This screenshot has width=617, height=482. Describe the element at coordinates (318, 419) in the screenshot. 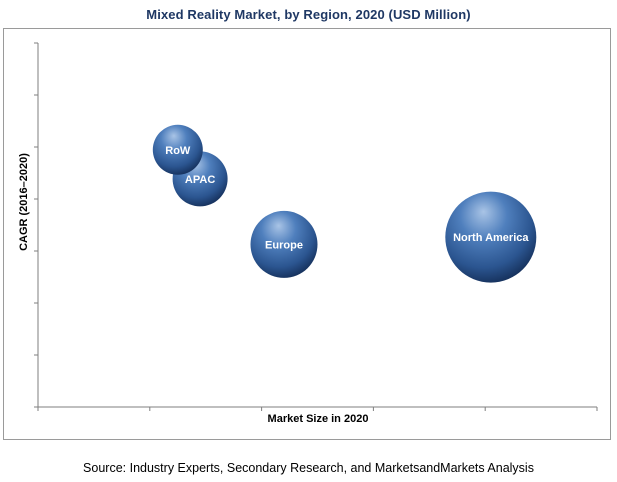

I see `x-axis-label: Market Size in 2020` at that location.